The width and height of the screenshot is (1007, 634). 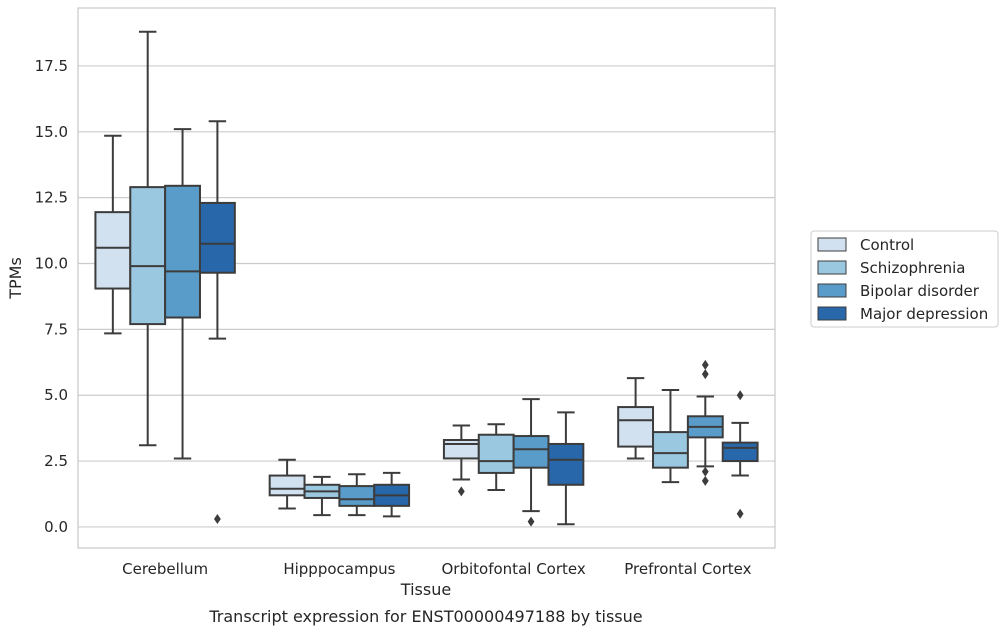 I want to click on y-tick-label: 12.5, so click(x=51, y=198).